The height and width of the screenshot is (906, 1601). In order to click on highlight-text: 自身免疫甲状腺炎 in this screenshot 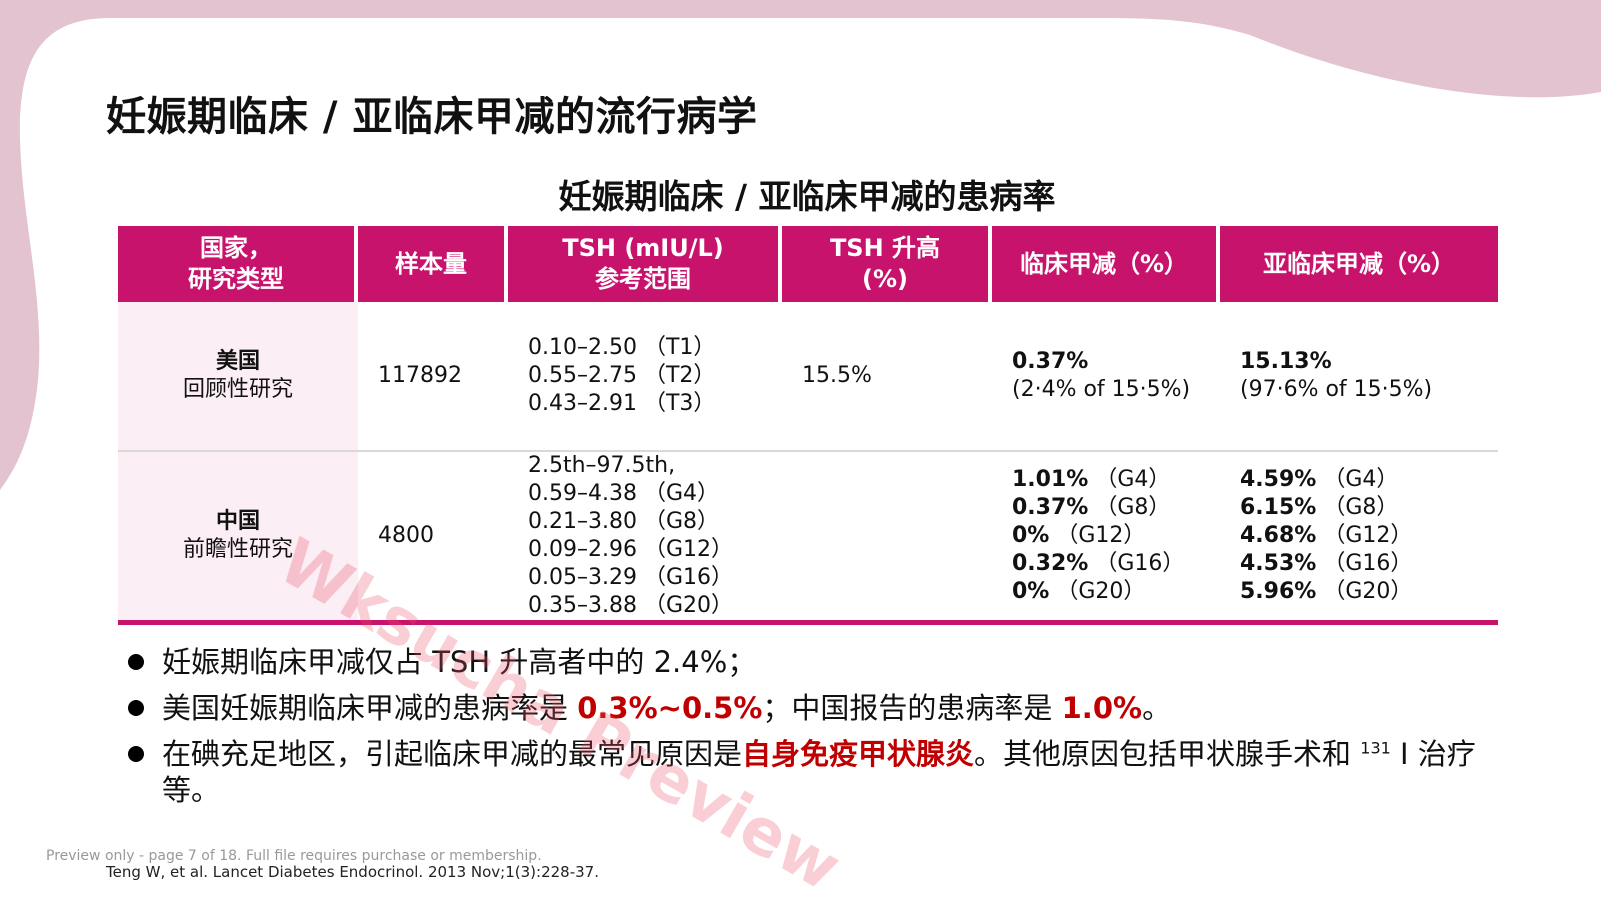, I will do `click(858, 754)`.